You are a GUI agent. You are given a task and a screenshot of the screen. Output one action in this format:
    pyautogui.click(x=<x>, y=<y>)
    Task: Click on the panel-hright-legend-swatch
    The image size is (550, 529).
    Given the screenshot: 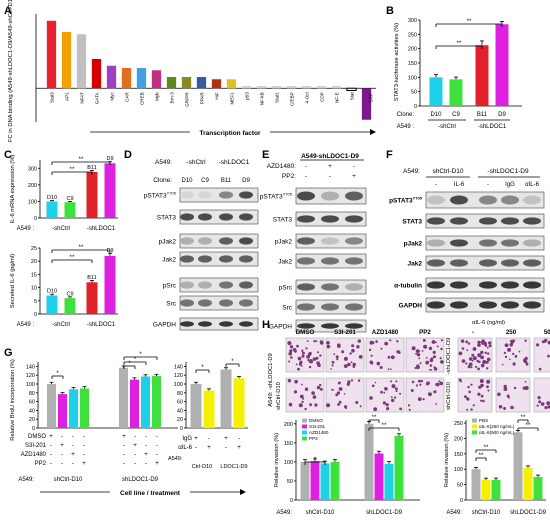 What is the action you would take?
    pyautogui.click(x=474, y=427)
    